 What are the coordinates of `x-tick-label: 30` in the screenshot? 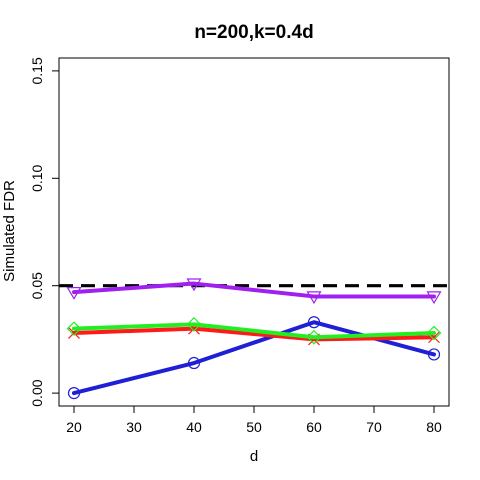 It's located at (134, 427).